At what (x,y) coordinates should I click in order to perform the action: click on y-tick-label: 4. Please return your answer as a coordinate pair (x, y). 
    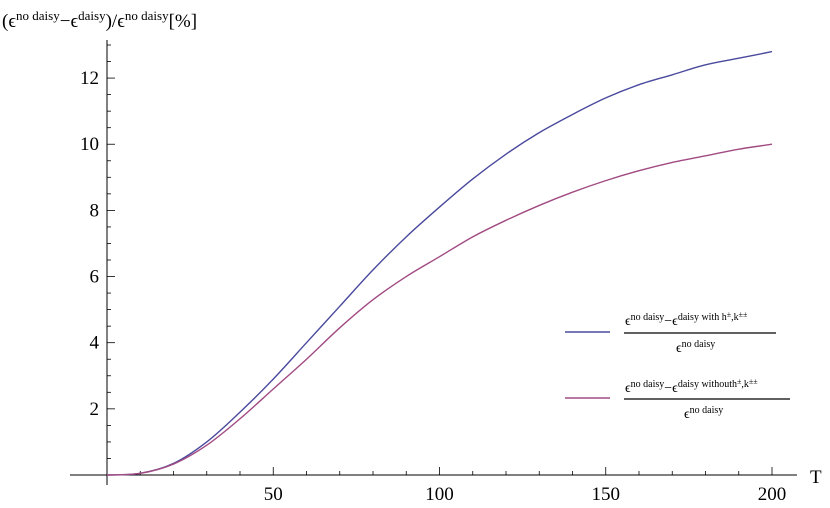
    Looking at the image, I should click on (95, 343).